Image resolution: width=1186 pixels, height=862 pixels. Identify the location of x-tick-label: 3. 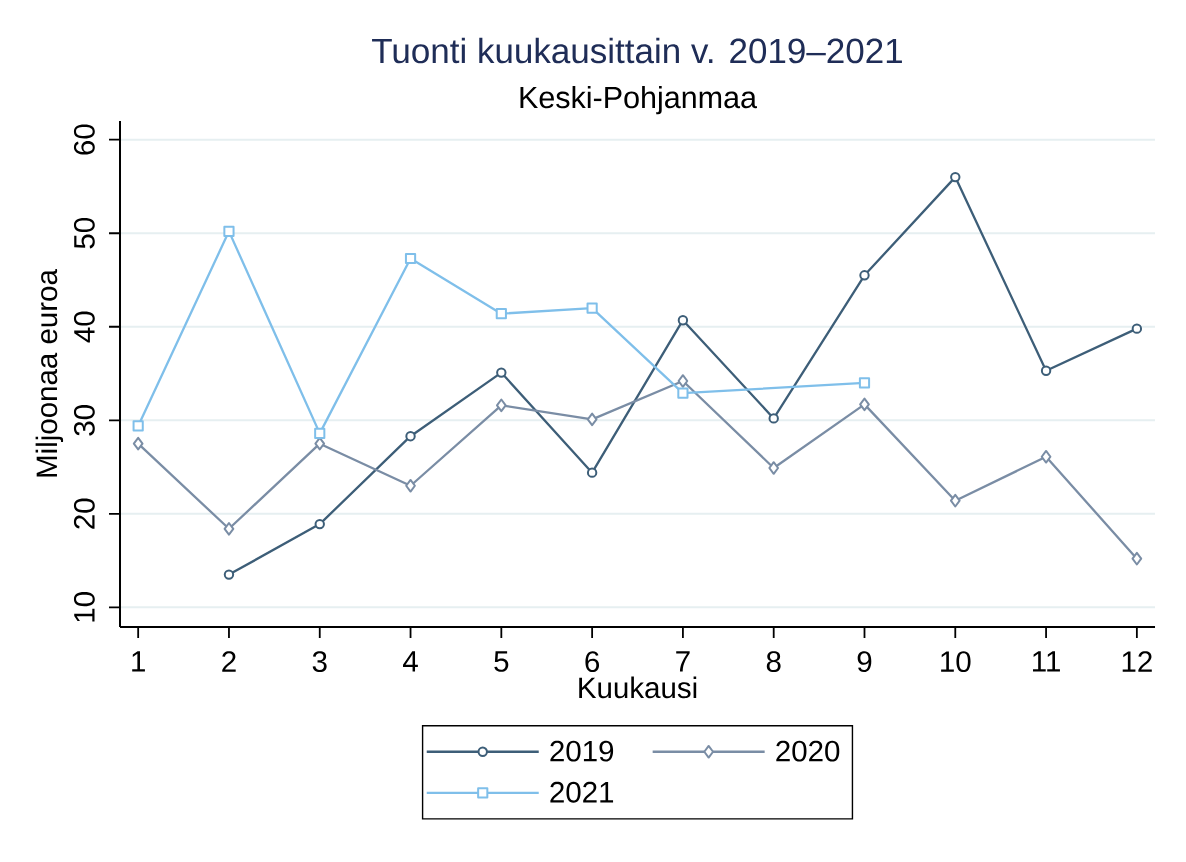
(319, 662).